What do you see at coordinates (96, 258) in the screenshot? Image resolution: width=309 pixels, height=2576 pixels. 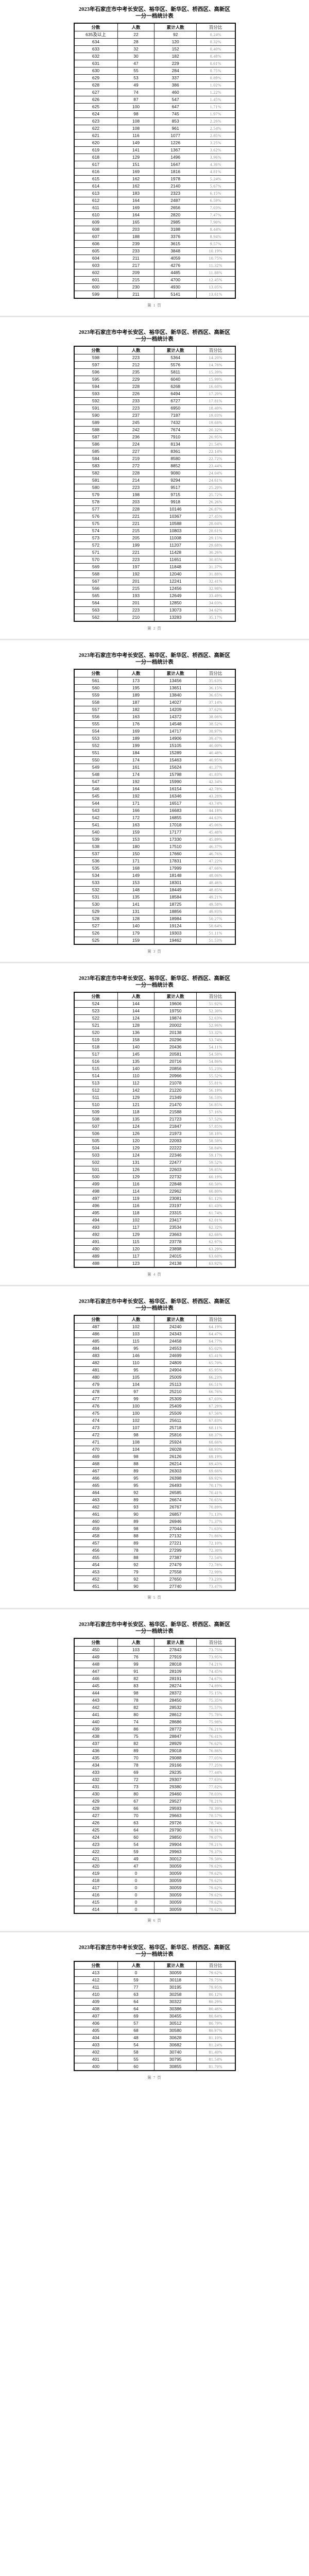 I see `score-cell: 604` at bounding box center [96, 258].